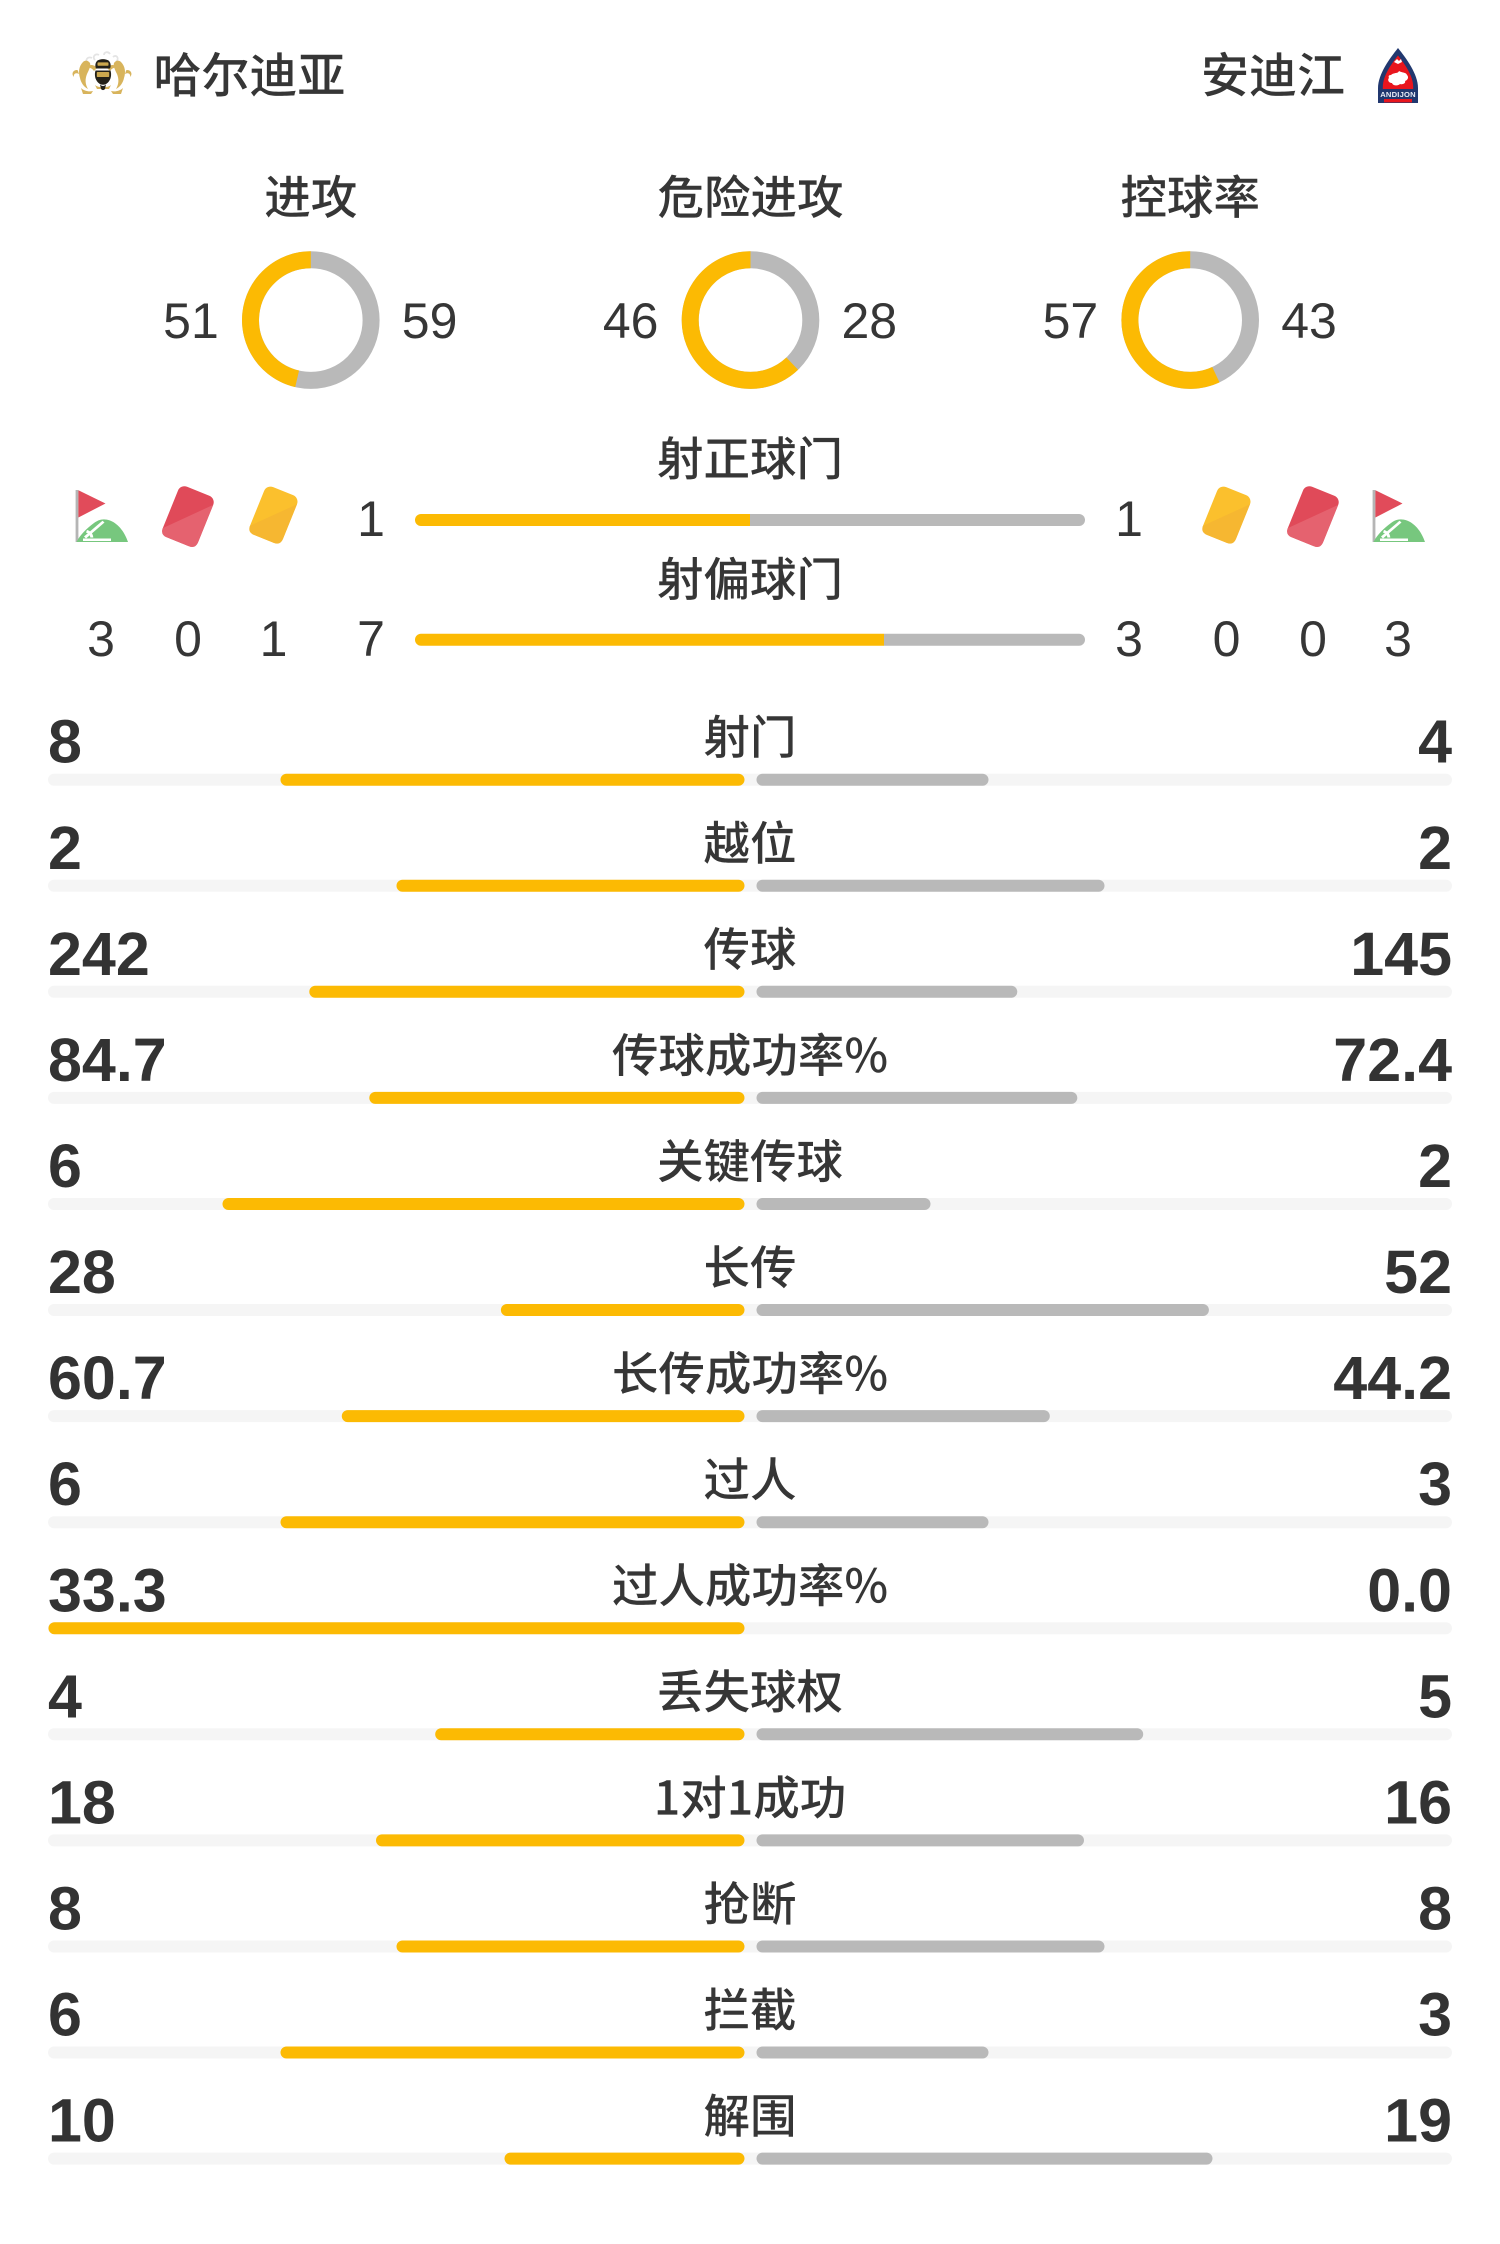 The image size is (1500, 2244). What do you see at coordinates (1418, 2121) in the screenshot?
I see `svg-text: 19` at bounding box center [1418, 2121].